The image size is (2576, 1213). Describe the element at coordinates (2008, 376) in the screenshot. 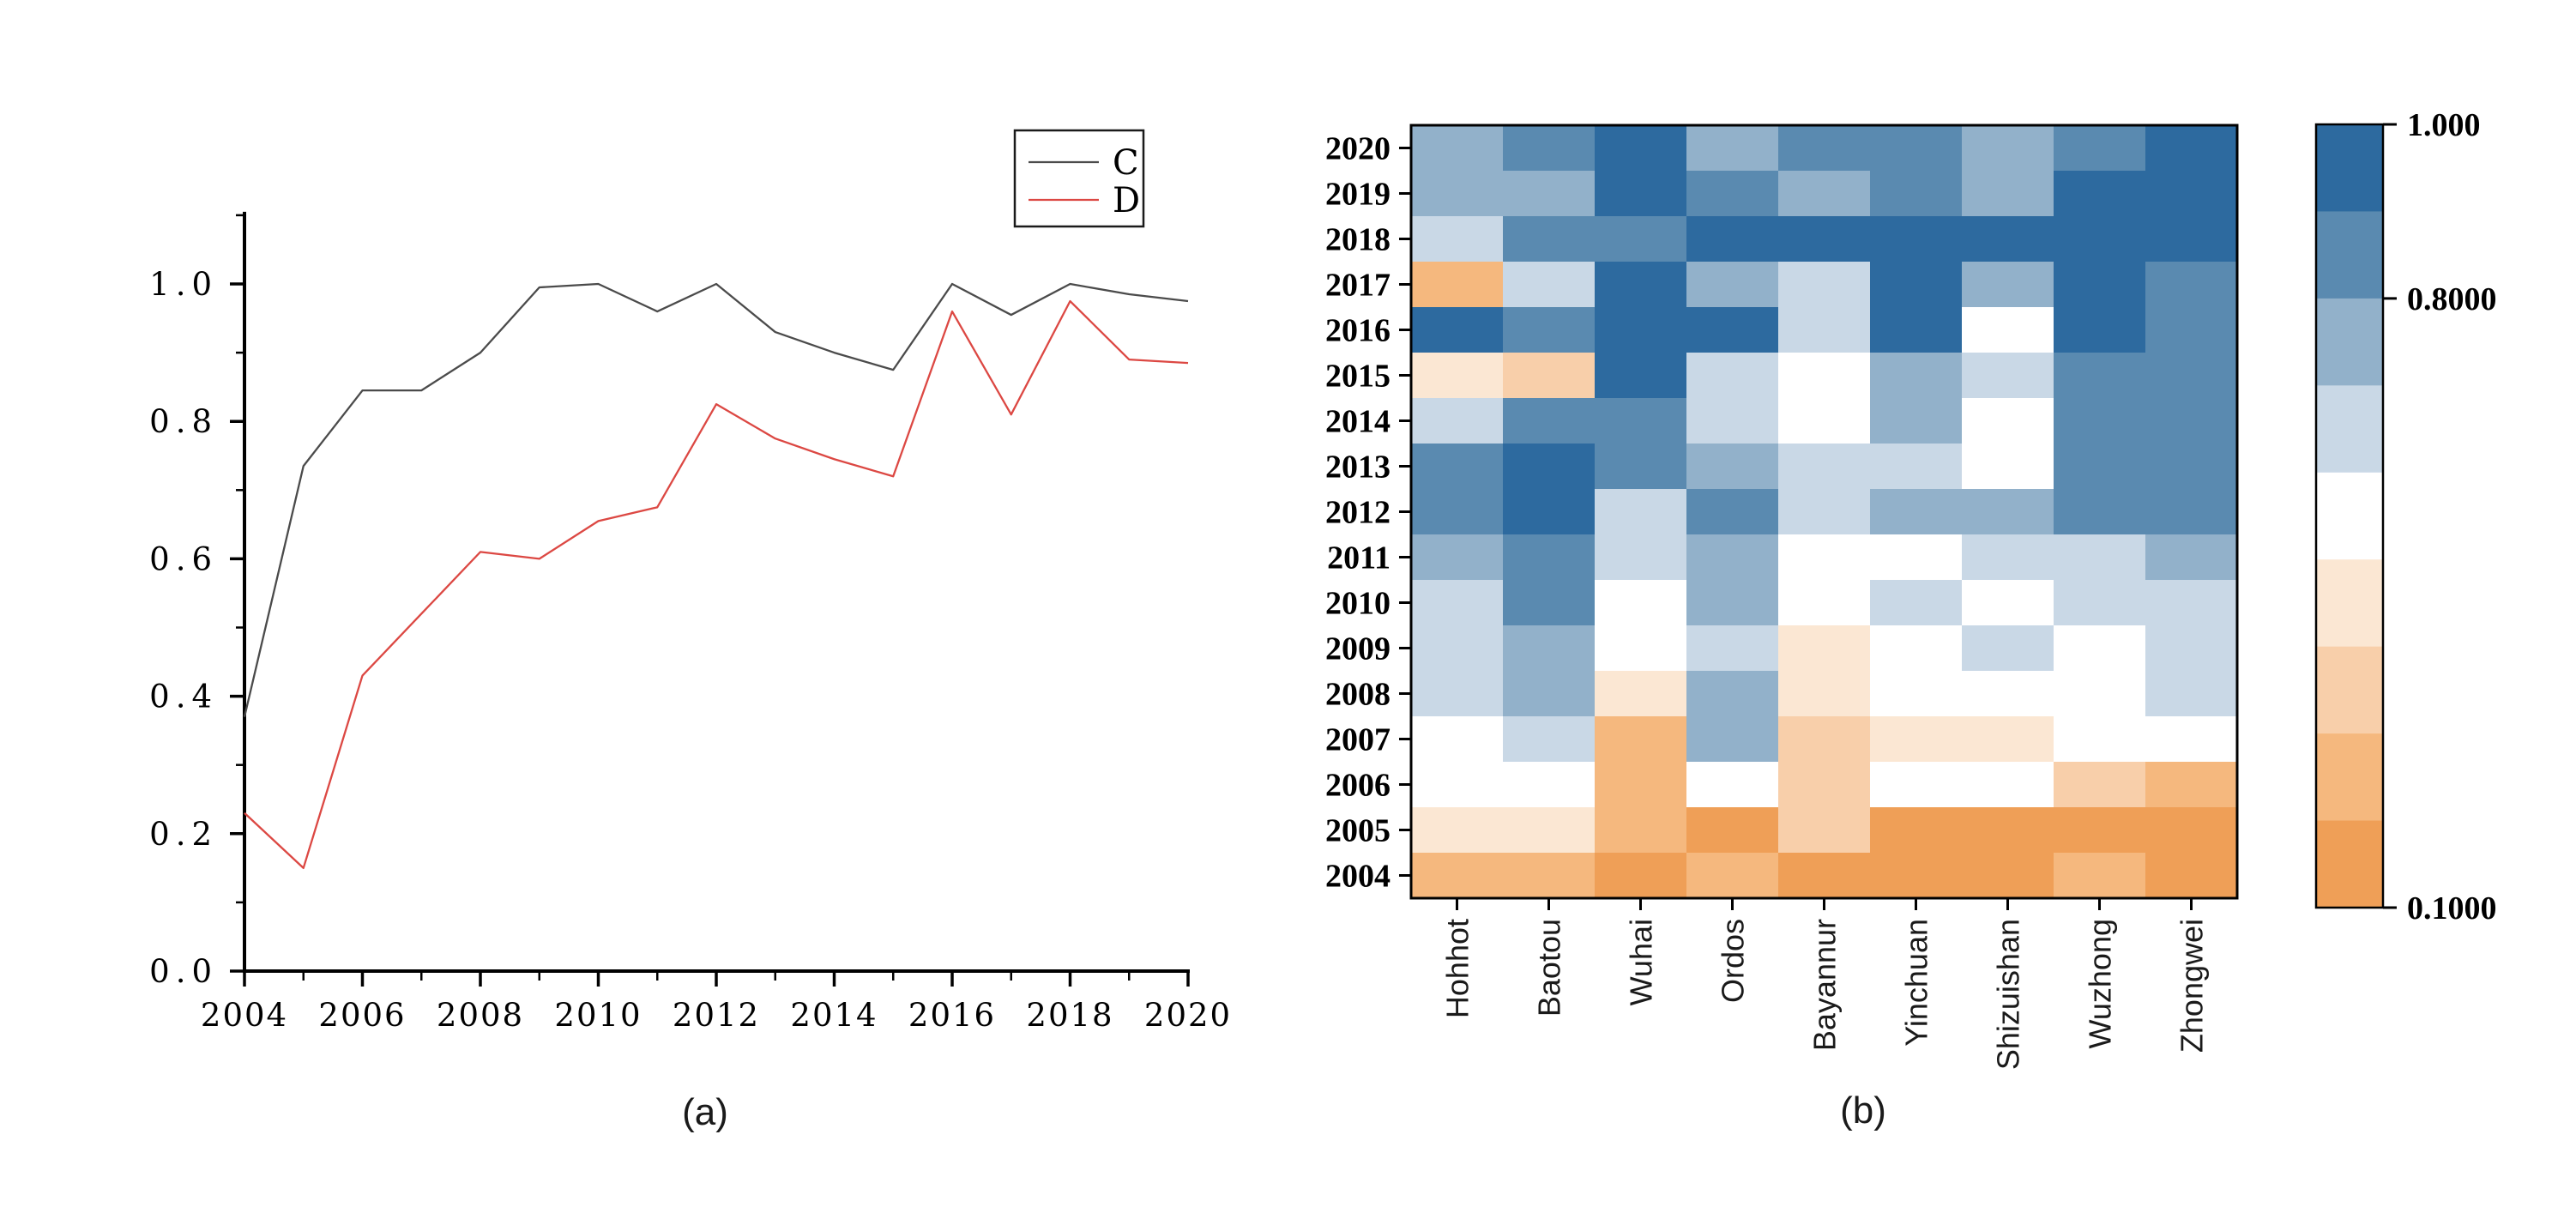

I see `heatmap-cell-2015-Shizuishan` at that location.